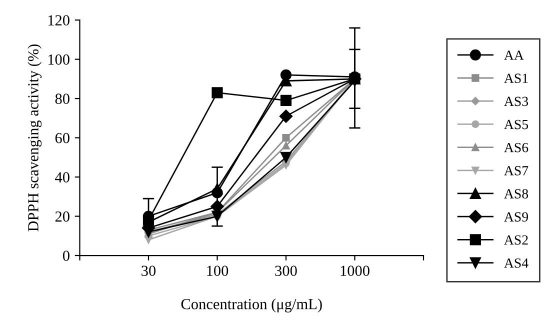 This screenshot has height=334, width=550. What do you see at coordinates (516, 78) in the screenshot?
I see `legend-label: AS1` at bounding box center [516, 78].